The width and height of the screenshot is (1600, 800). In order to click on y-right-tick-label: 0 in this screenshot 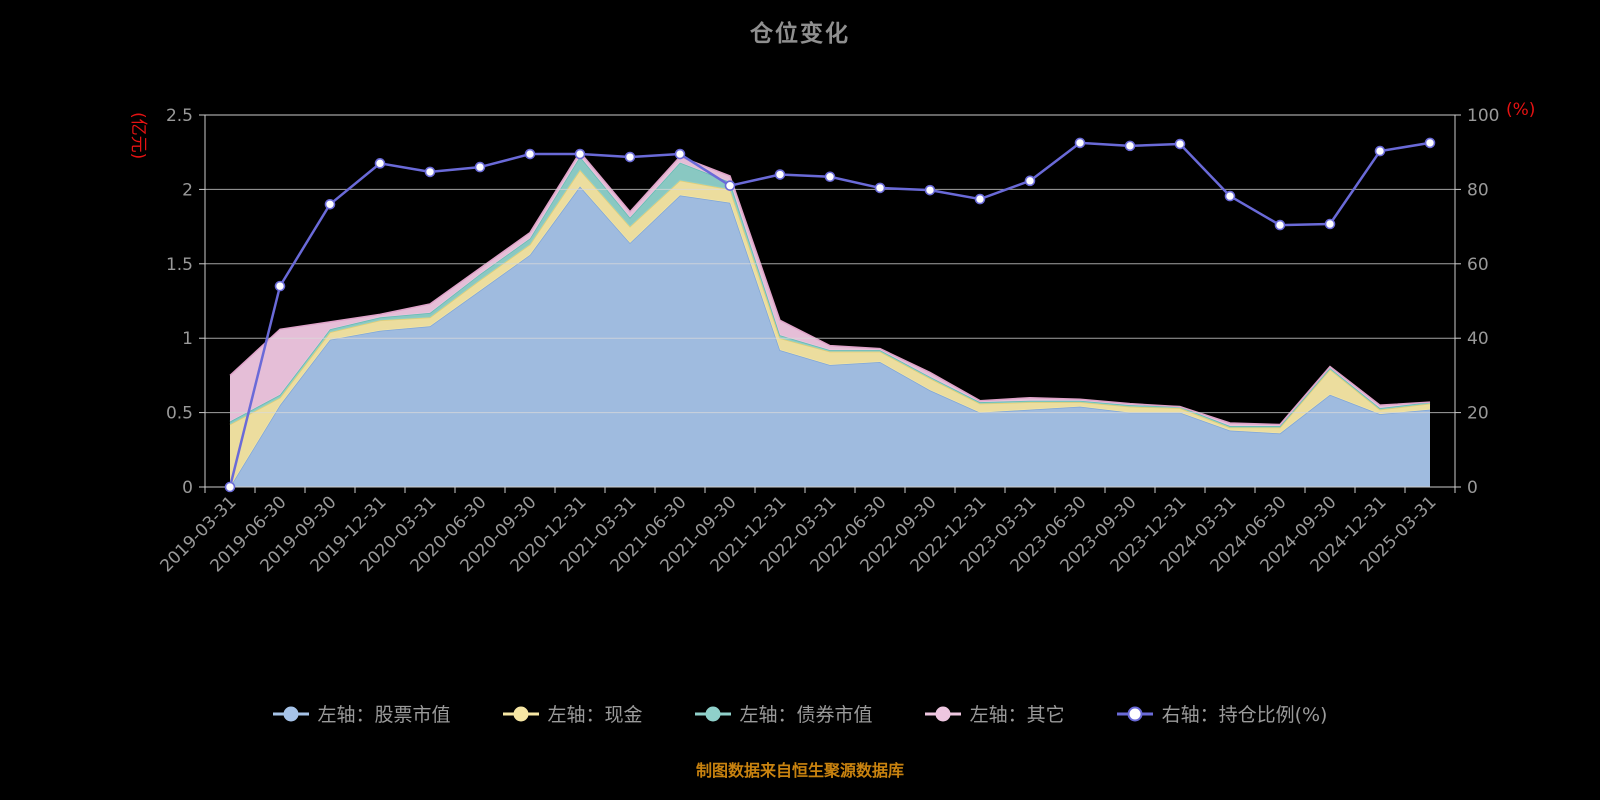, I will do `click(1472, 488)`.